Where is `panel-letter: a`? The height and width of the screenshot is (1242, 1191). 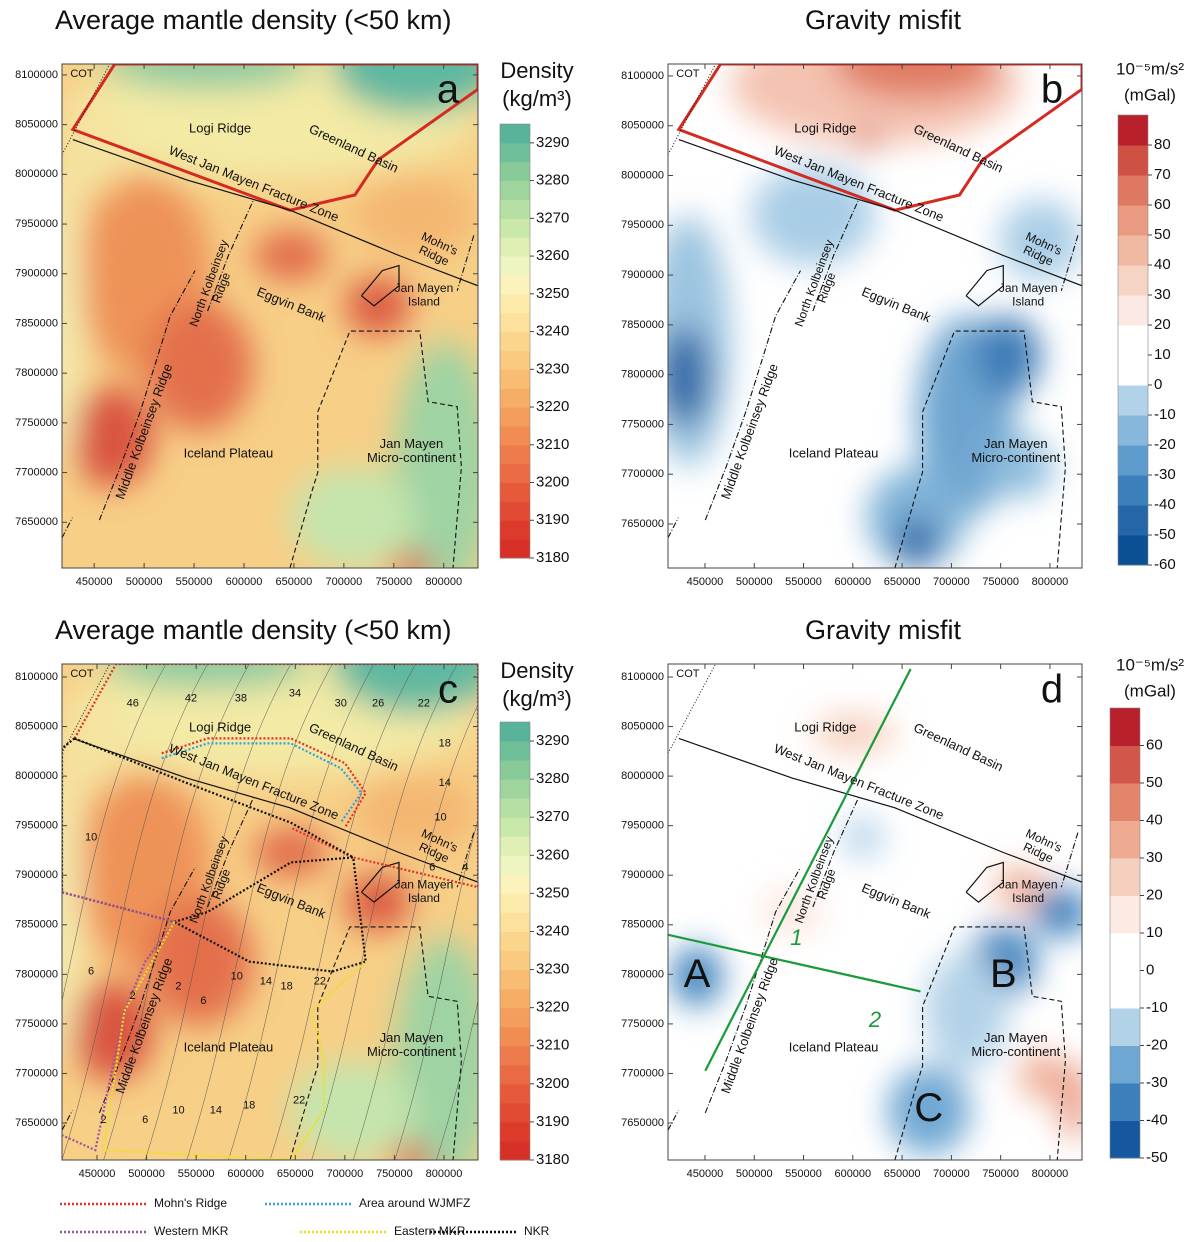 panel-letter: a is located at coordinates (448, 90).